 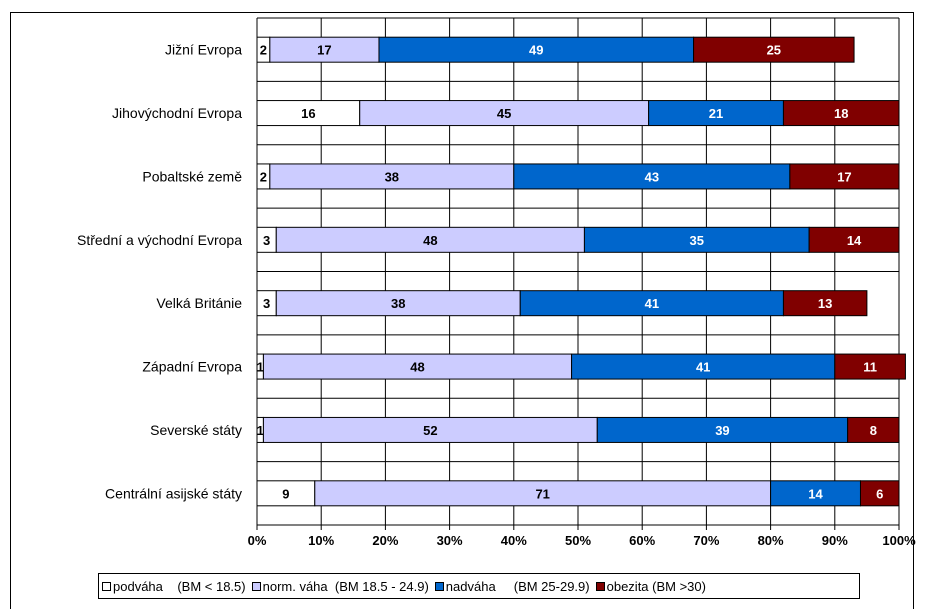 What do you see at coordinates (899, 540) in the screenshot?
I see `x-tick-label: 100%` at bounding box center [899, 540].